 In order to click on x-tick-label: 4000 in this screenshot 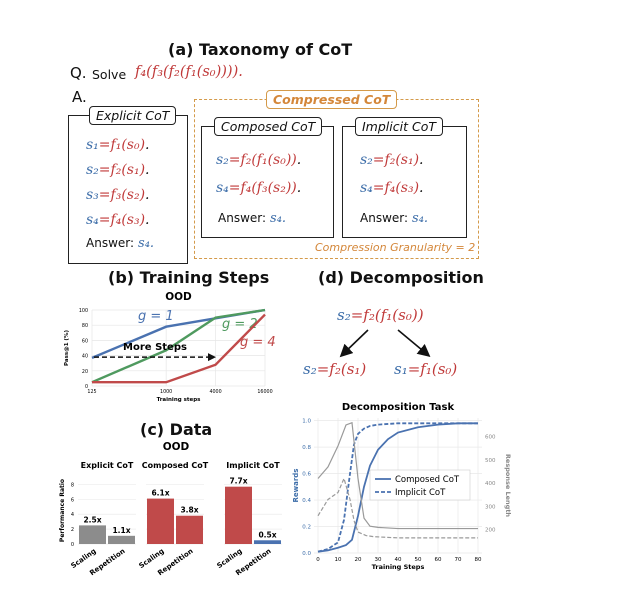, I will do `click(215, 392)`.